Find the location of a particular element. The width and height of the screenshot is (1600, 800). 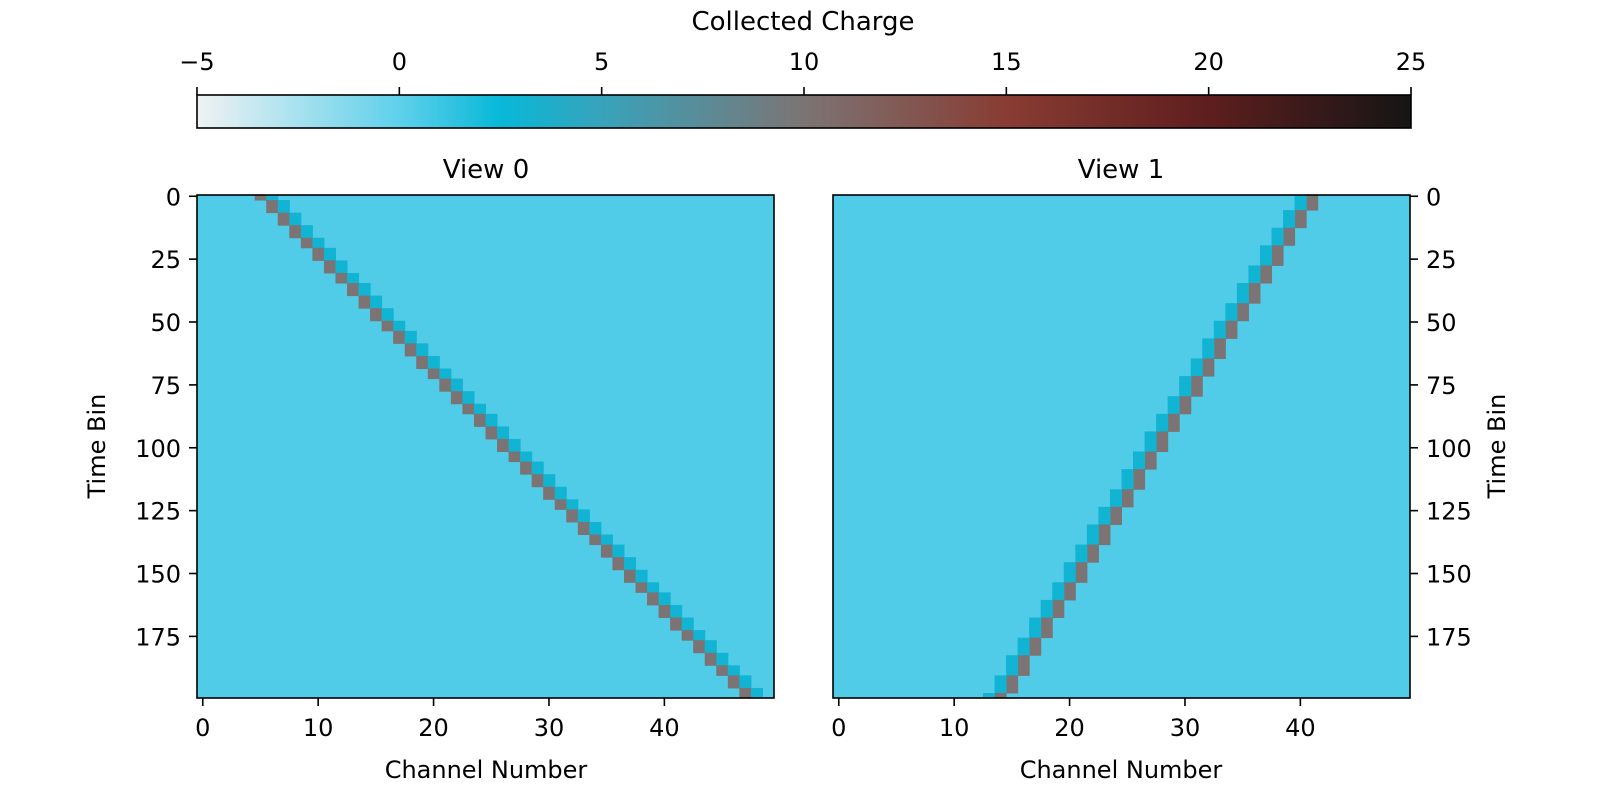

colorbar-tick-label: −5 is located at coordinates (196, 62).